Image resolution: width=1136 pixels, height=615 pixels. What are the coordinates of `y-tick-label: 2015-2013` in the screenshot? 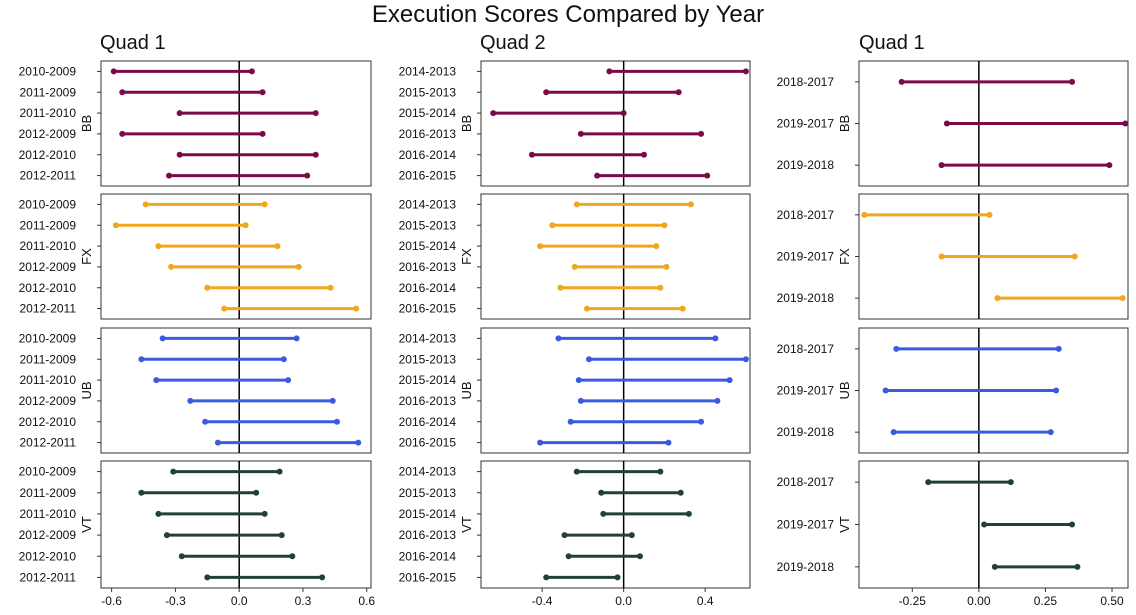 It's located at (428, 493).